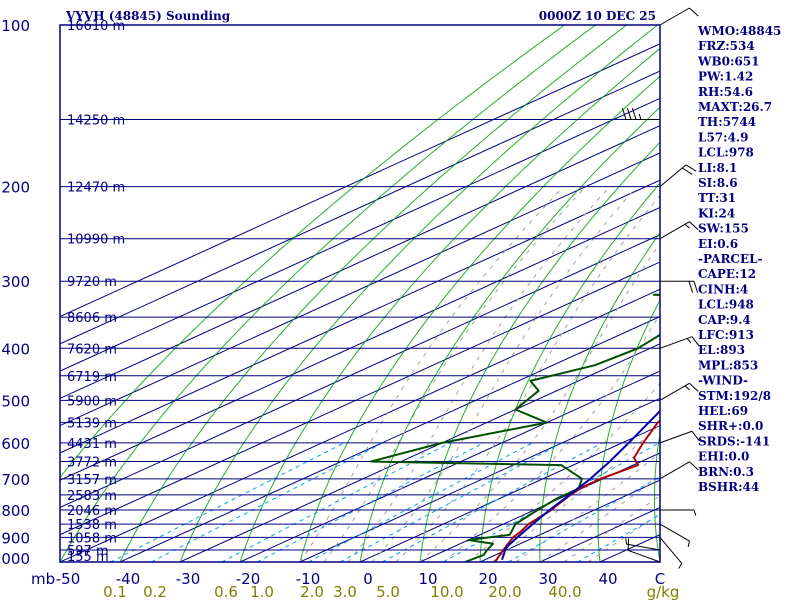 This screenshot has width=800, height=600. What do you see at coordinates (427, 579) in the screenshot?
I see `temperature-tick-label: 10` at bounding box center [427, 579].